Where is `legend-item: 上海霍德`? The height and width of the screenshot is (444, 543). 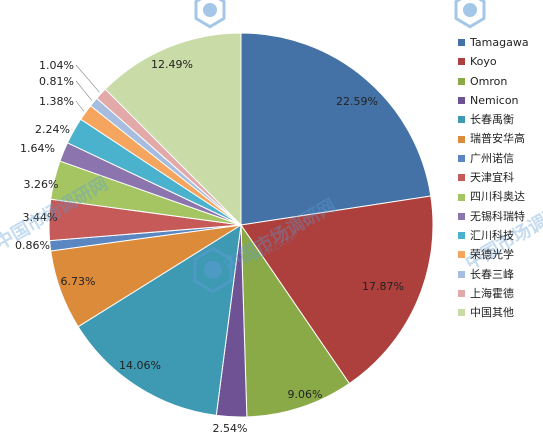 legend-item: 上海霍德 is located at coordinates (493, 293).